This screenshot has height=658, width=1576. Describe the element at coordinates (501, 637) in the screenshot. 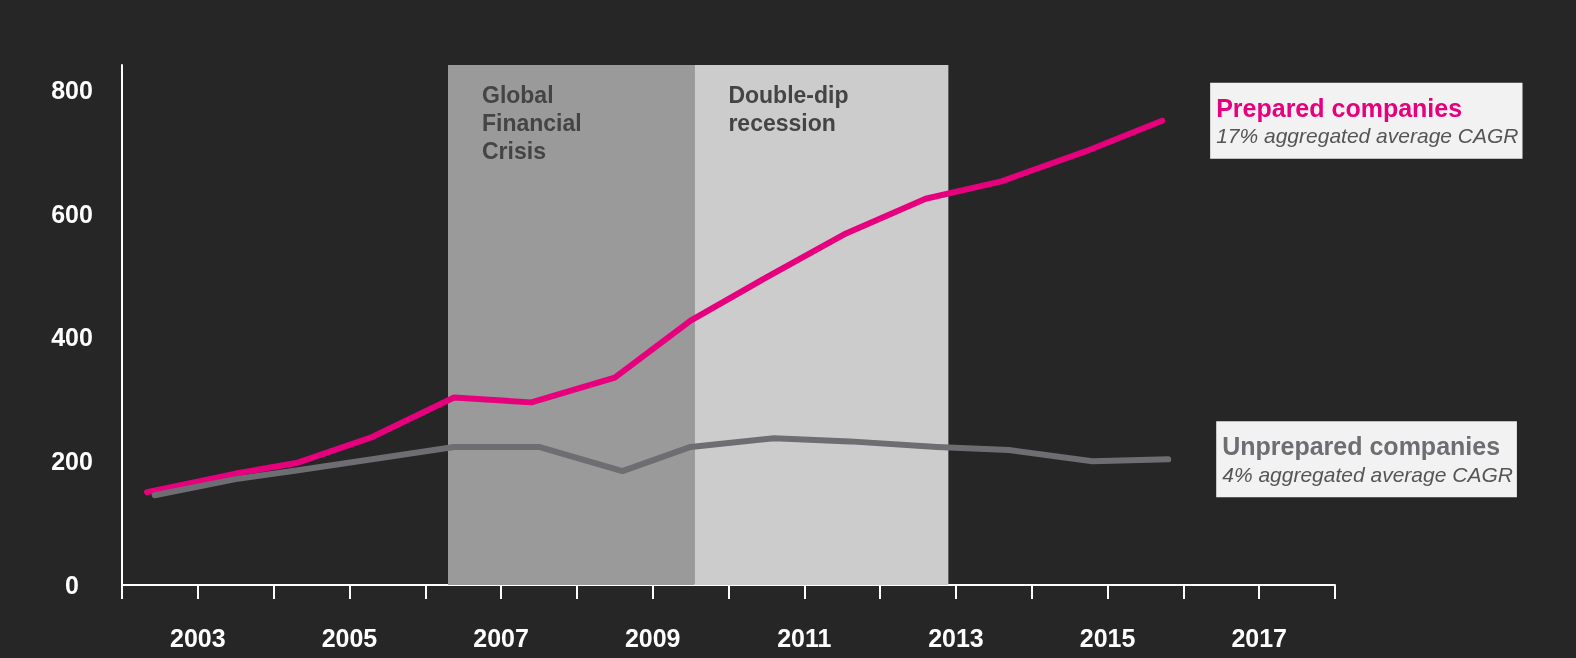

I see `x-tick-label: 2007` at that location.